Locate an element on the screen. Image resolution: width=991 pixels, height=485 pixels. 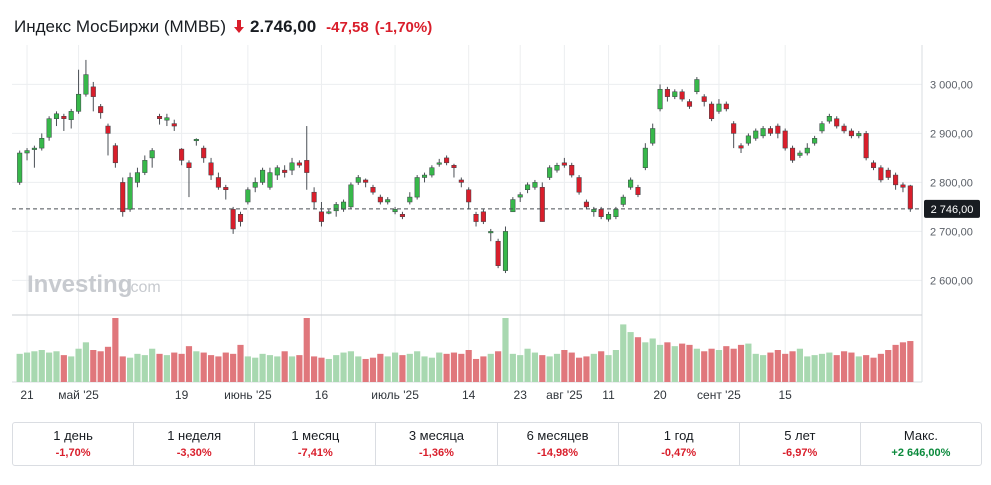
period-label: 1 год is located at coordinates (678, 435).